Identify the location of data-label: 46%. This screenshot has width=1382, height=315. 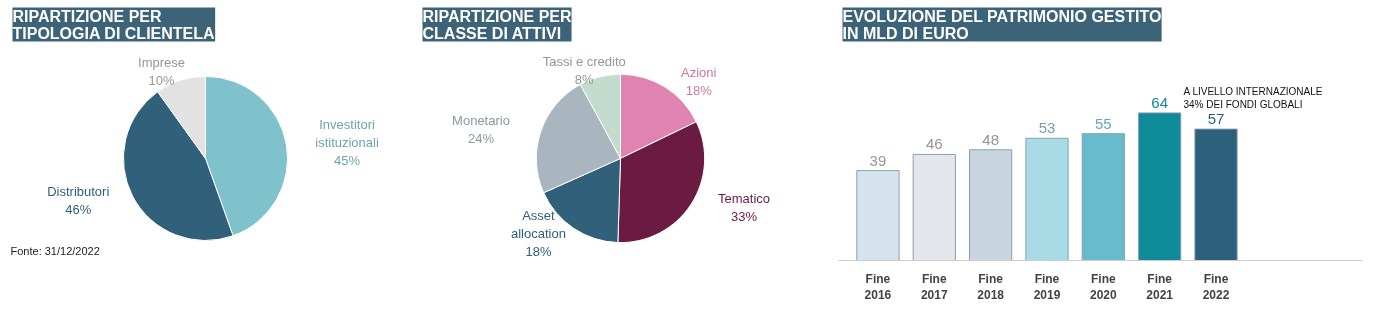
(78, 210).